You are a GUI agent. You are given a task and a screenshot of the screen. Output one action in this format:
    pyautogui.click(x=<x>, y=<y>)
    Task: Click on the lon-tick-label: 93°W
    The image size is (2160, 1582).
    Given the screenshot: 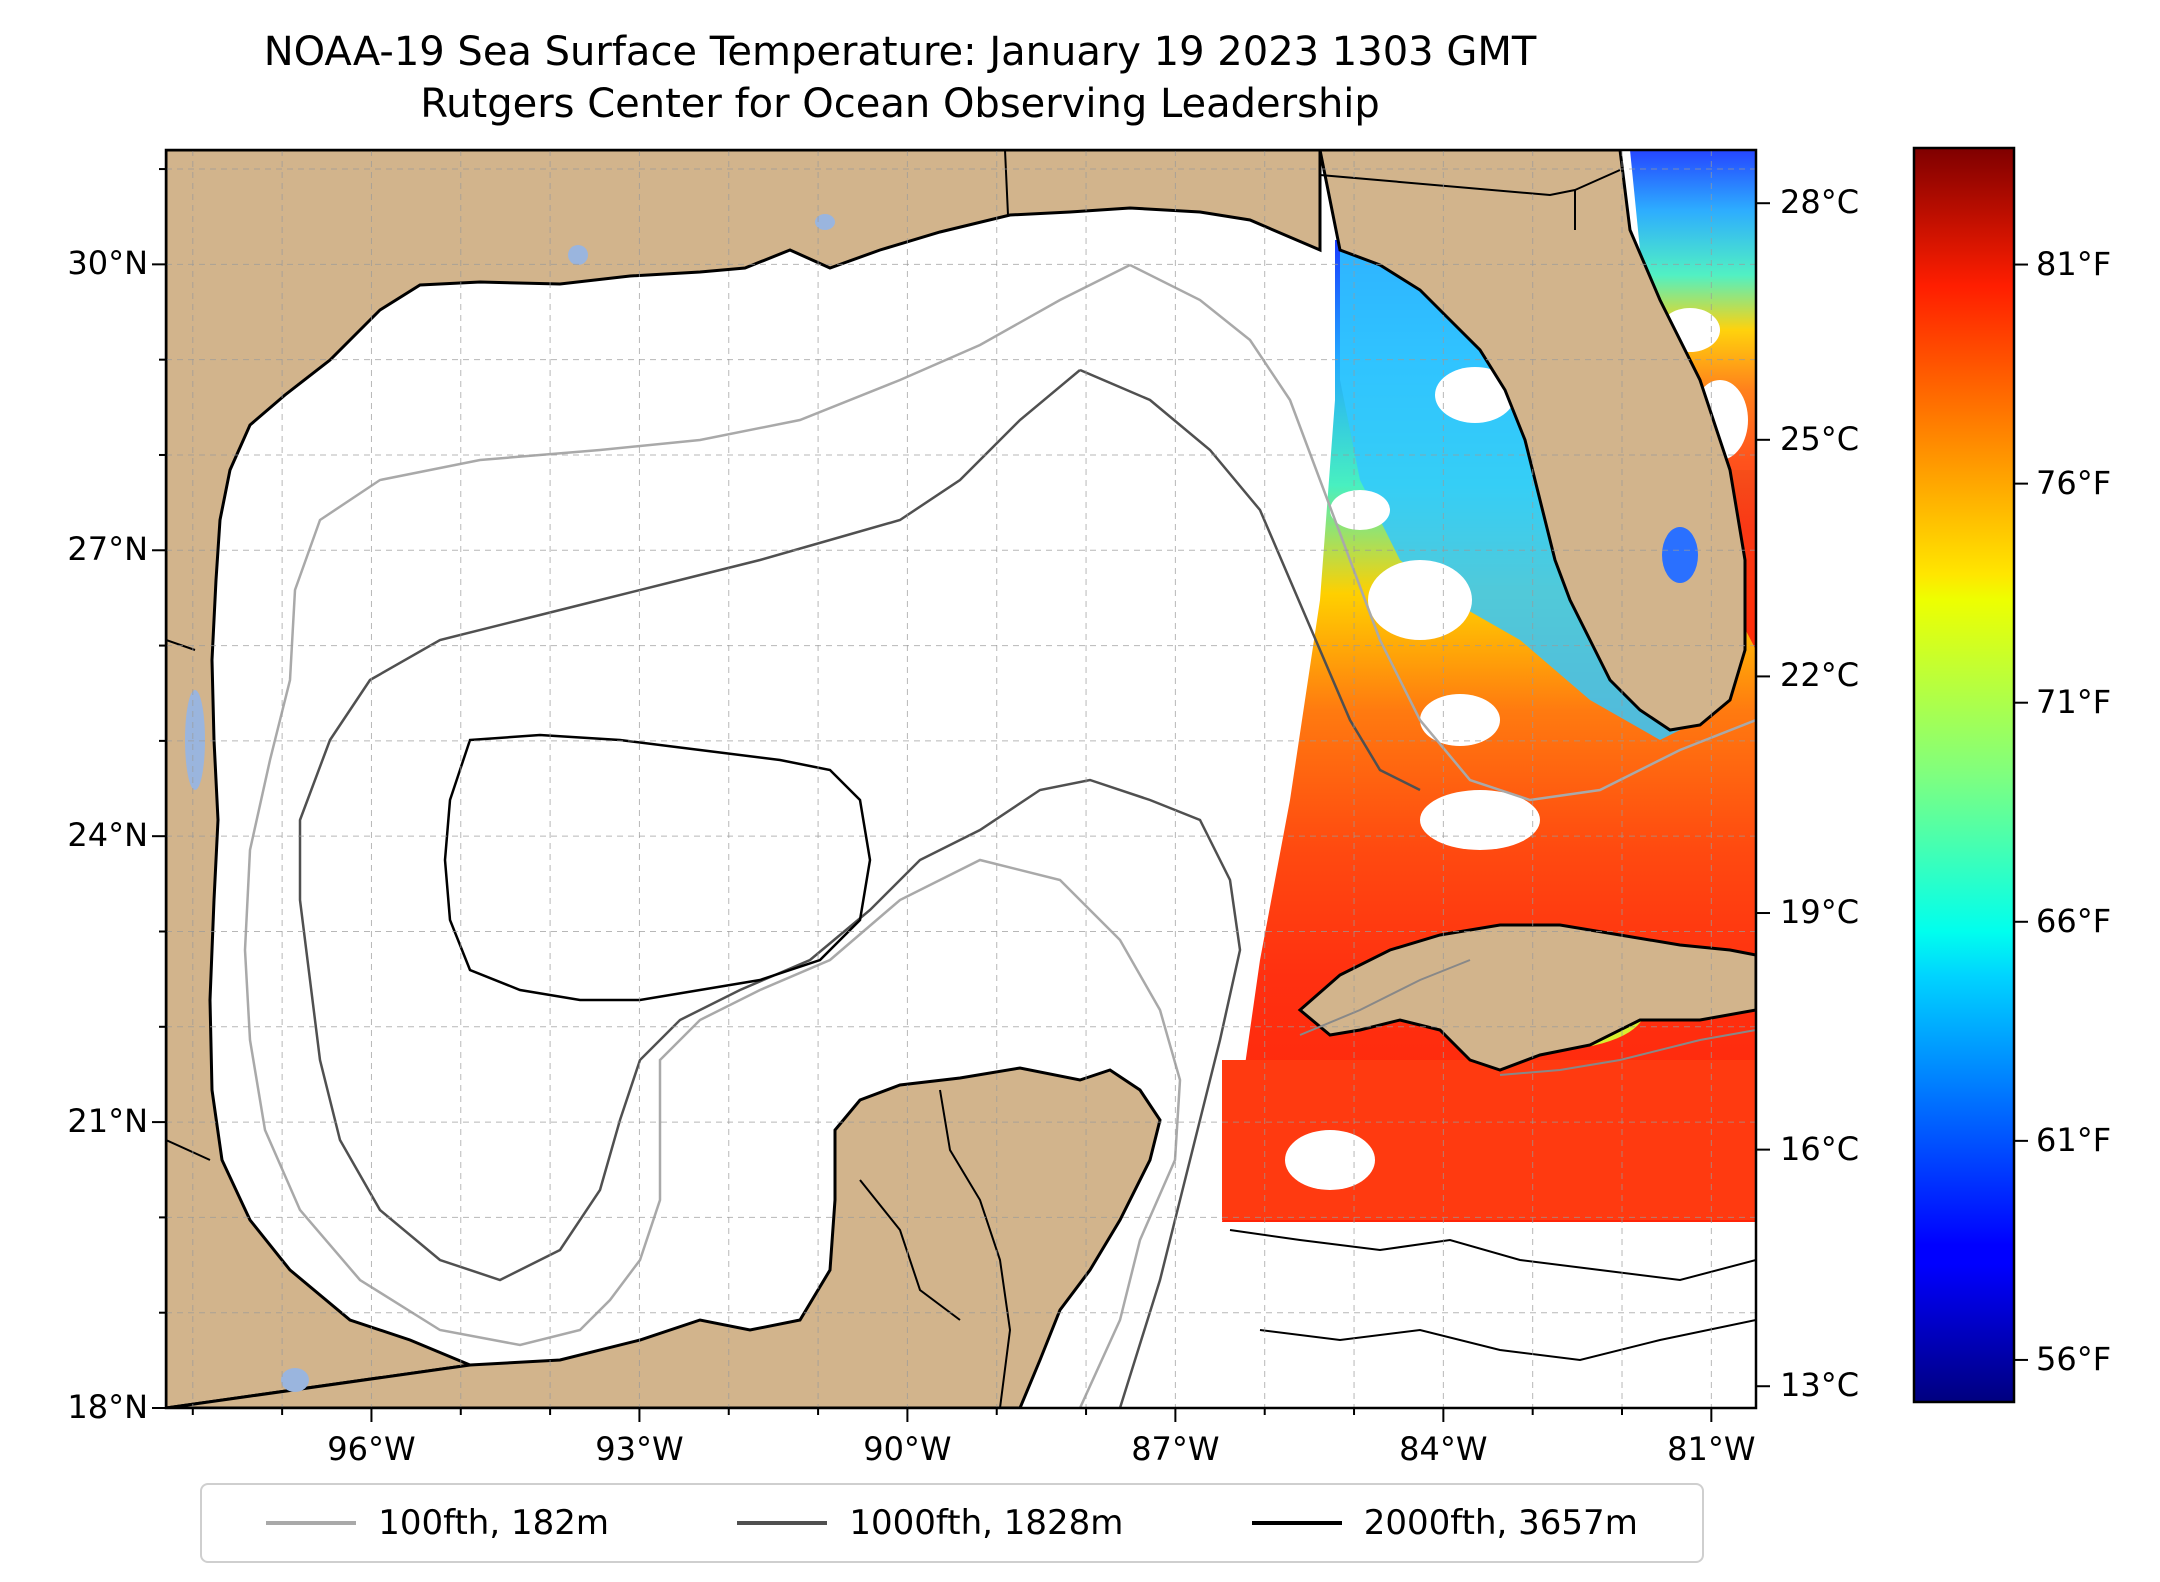 What is the action you would take?
    pyautogui.click(x=639, y=1449)
    